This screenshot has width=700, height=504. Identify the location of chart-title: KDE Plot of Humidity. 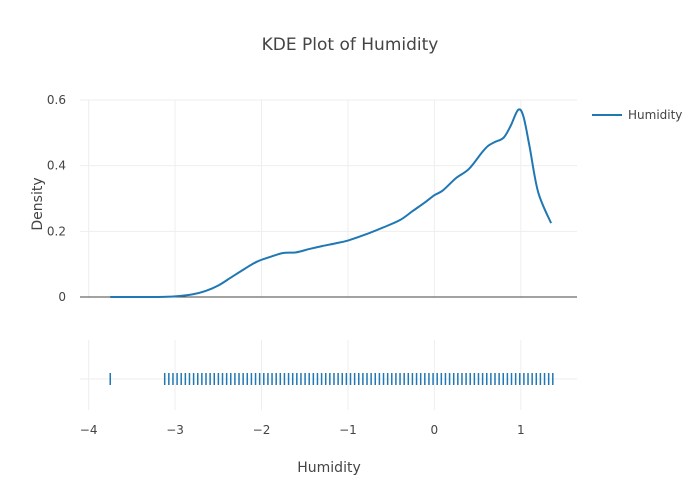
(350, 45).